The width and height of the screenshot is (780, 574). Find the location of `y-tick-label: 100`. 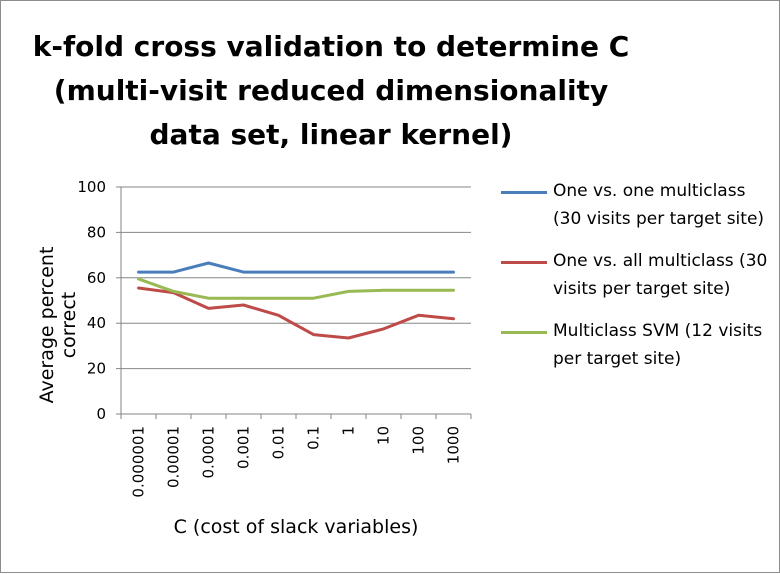

y-tick-label: 100 is located at coordinates (91, 187).